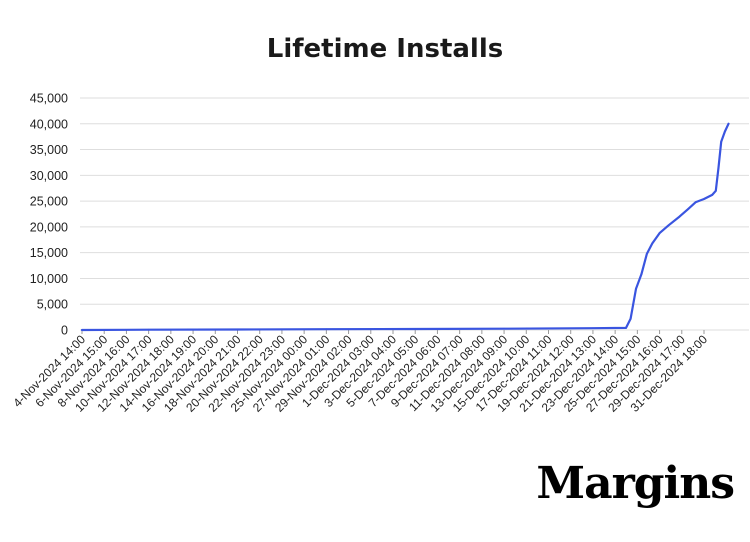 The height and width of the screenshot is (542, 750). Describe the element at coordinates (49, 202) in the screenshot. I see `y-tick-label: 25,000` at that location.